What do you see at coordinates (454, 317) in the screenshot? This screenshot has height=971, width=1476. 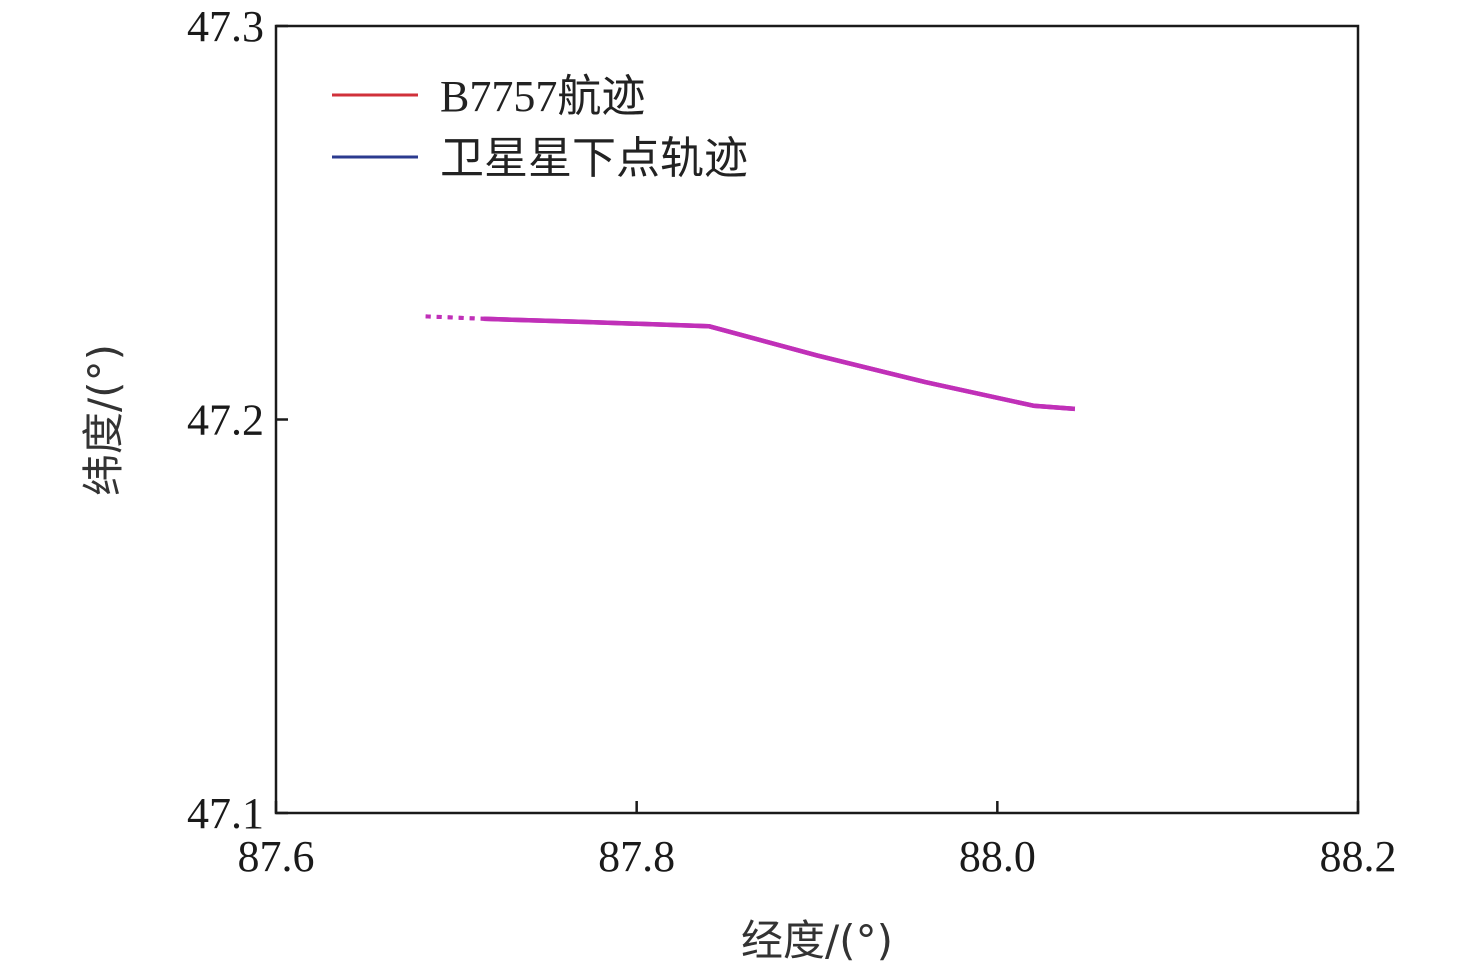 I see `series-satellite-ground-track-gap` at bounding box center [454, 317].